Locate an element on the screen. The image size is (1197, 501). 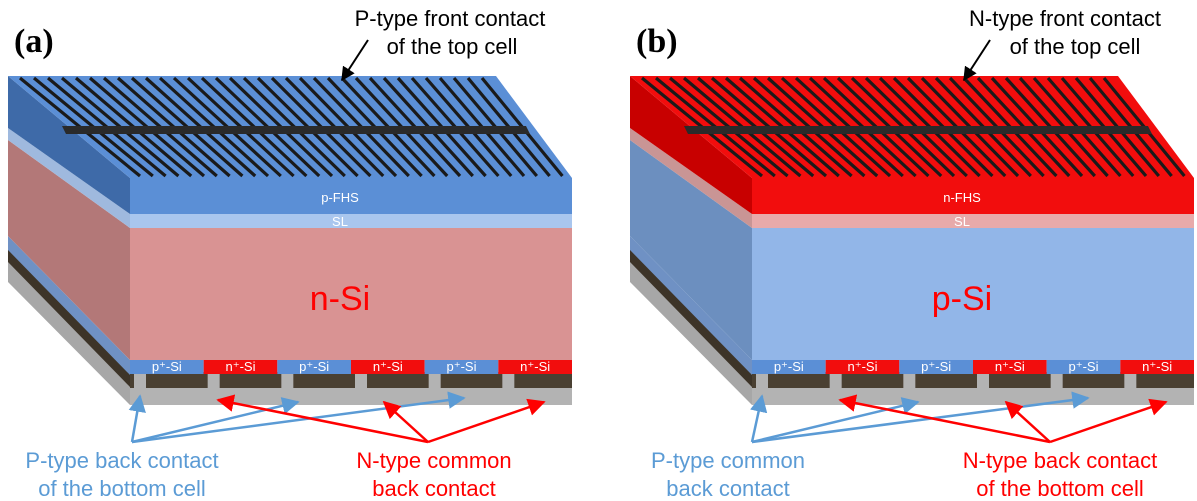
panel-b-left-callout-line1: P-type common is located at coordinates (728, 460).